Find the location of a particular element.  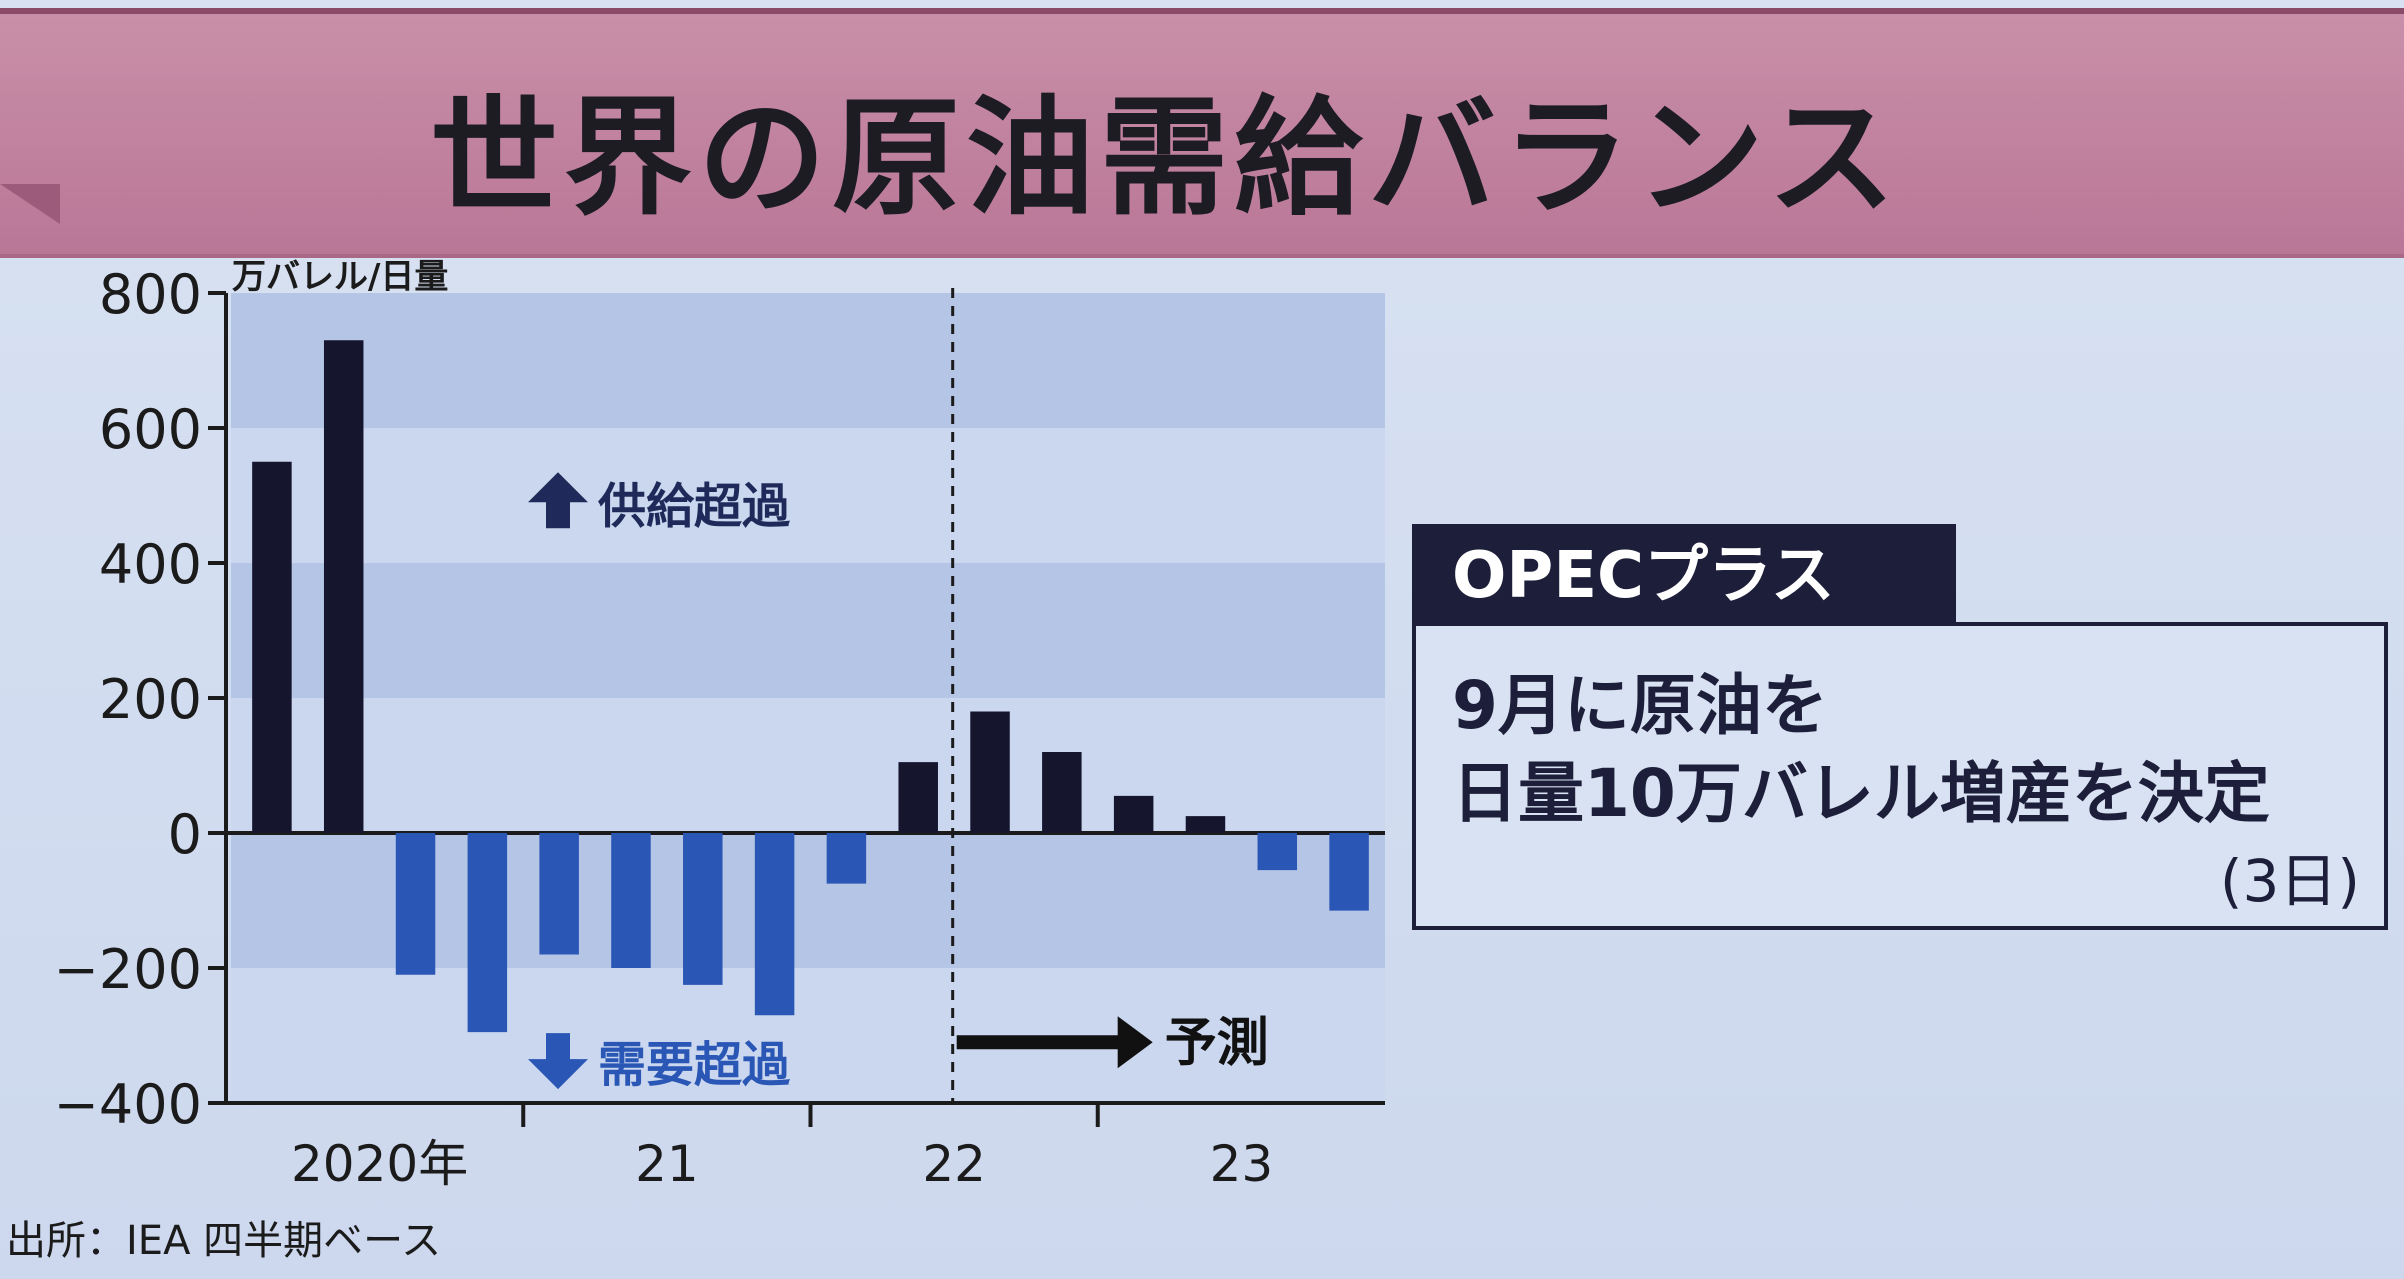

opec-line-1: 9月に原油を is located at coordinates (1640, 705).